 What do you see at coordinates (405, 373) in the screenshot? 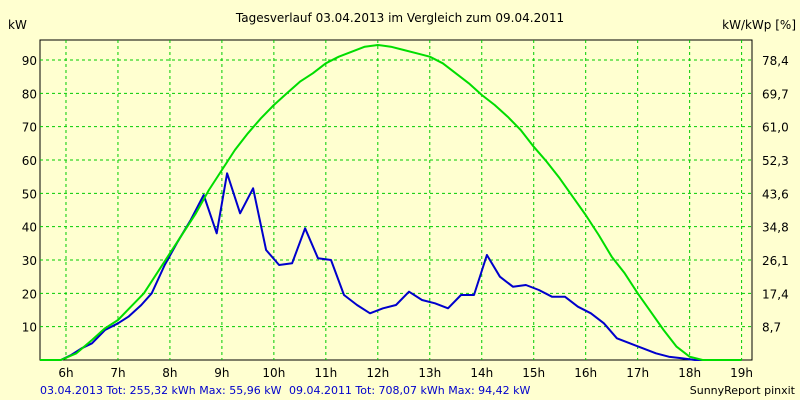
I see `x-ticks: 6h 7h 8h 9h 10h 11h 12h 13h 14h 15h 16h 17h 18h 19h` at bounding box center [405, 373].